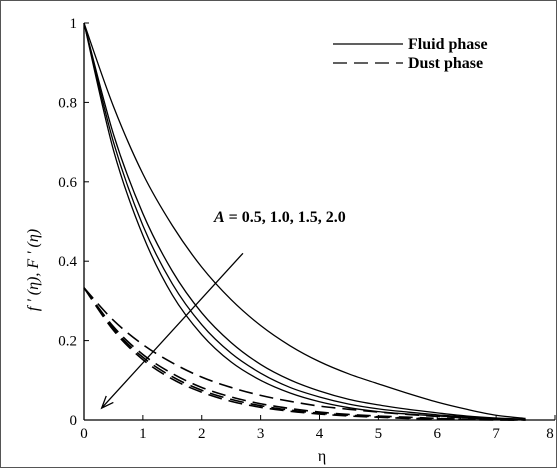 Image resolution: width=557 pixels, height=468 pixels. I want to click on legend-label-fluid: Fluid phase, so click(448, 44).